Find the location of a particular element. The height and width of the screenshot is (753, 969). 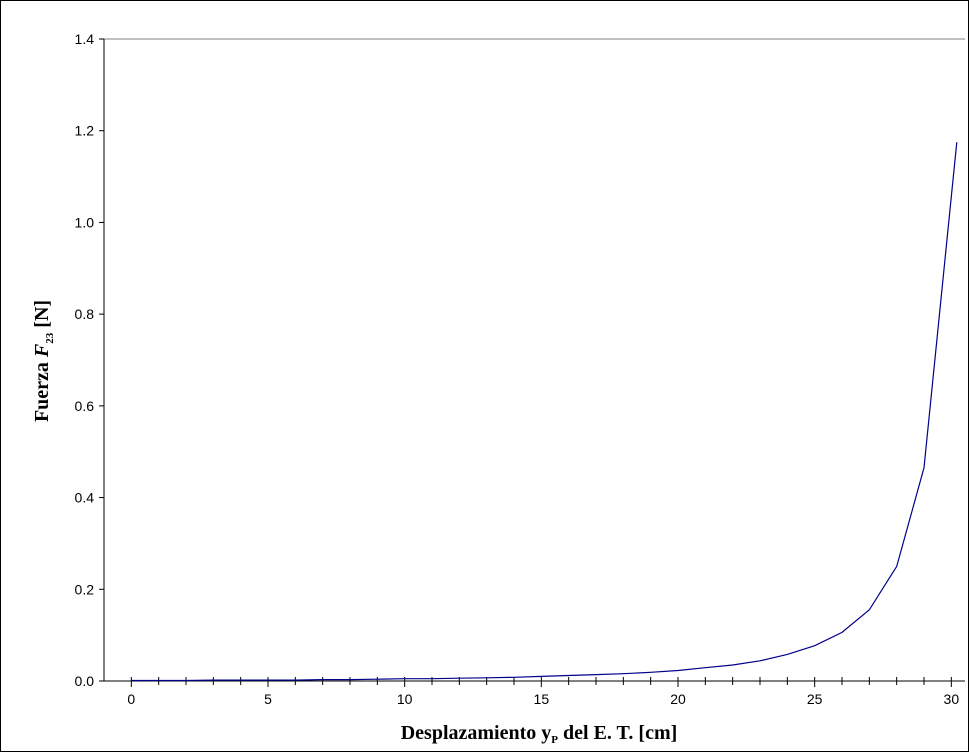

x-tick-label: 0 is located at coordinates (131, 699).